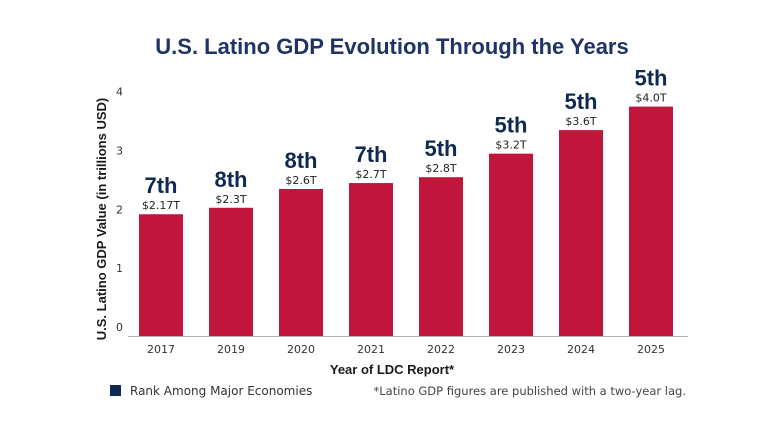  Describe the element at coordinates (300, 180) in the screenshot. I see `value-label: $2.6T` at that location.